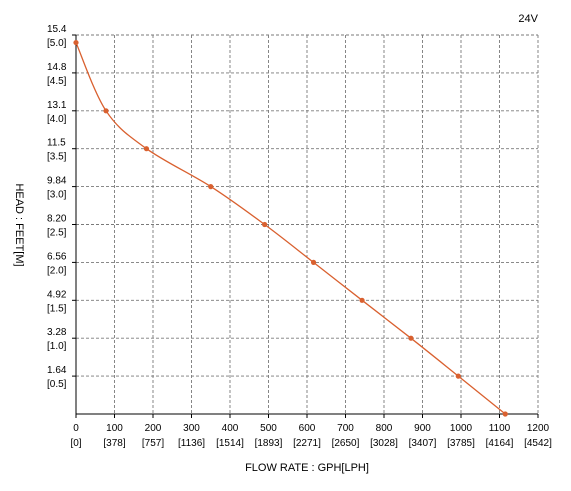 The width and height of the screenshot is (571, 491). I want to click on x-tick-label: 600, so click(307, 428).